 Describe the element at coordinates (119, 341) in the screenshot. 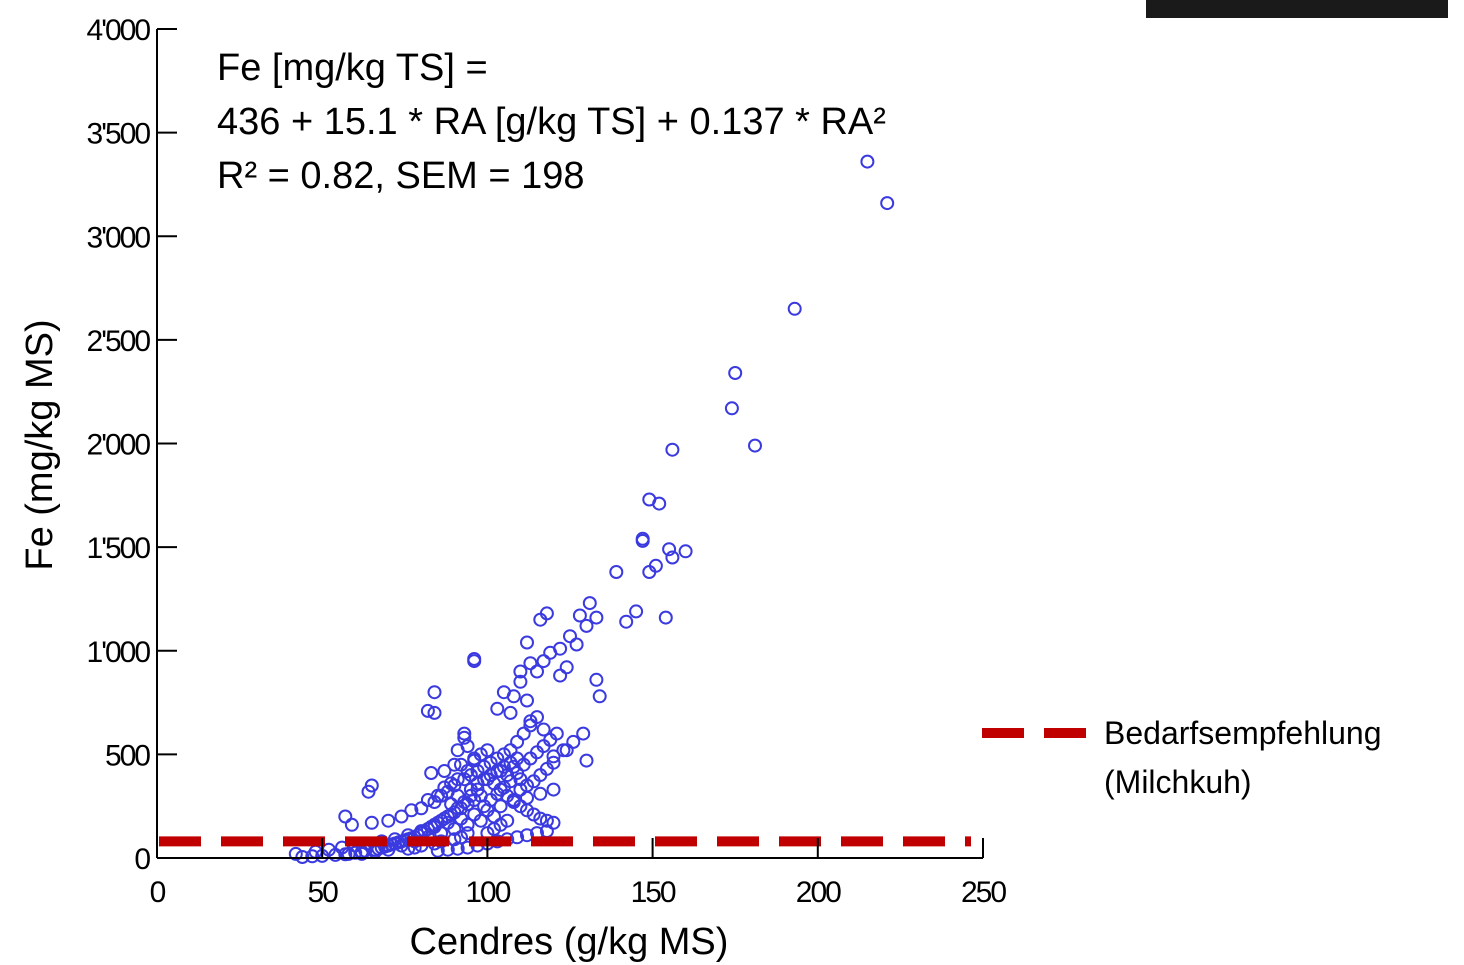

I see `y-tick-label: 2'500` at that location.